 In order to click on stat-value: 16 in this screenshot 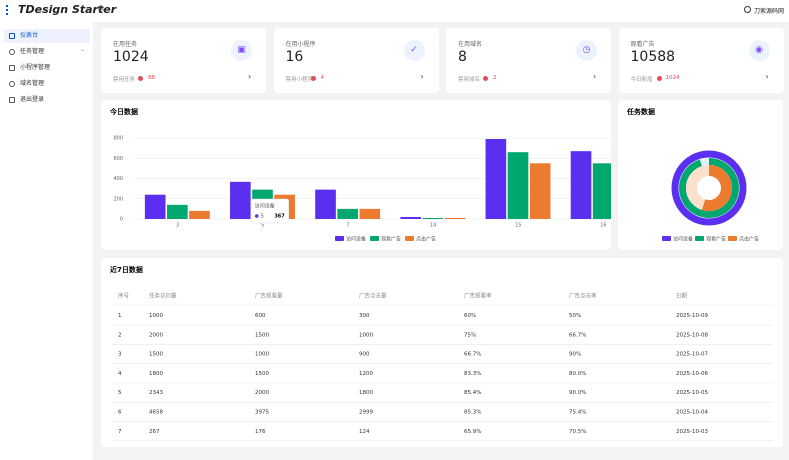, I will do `click(294, 57)`.